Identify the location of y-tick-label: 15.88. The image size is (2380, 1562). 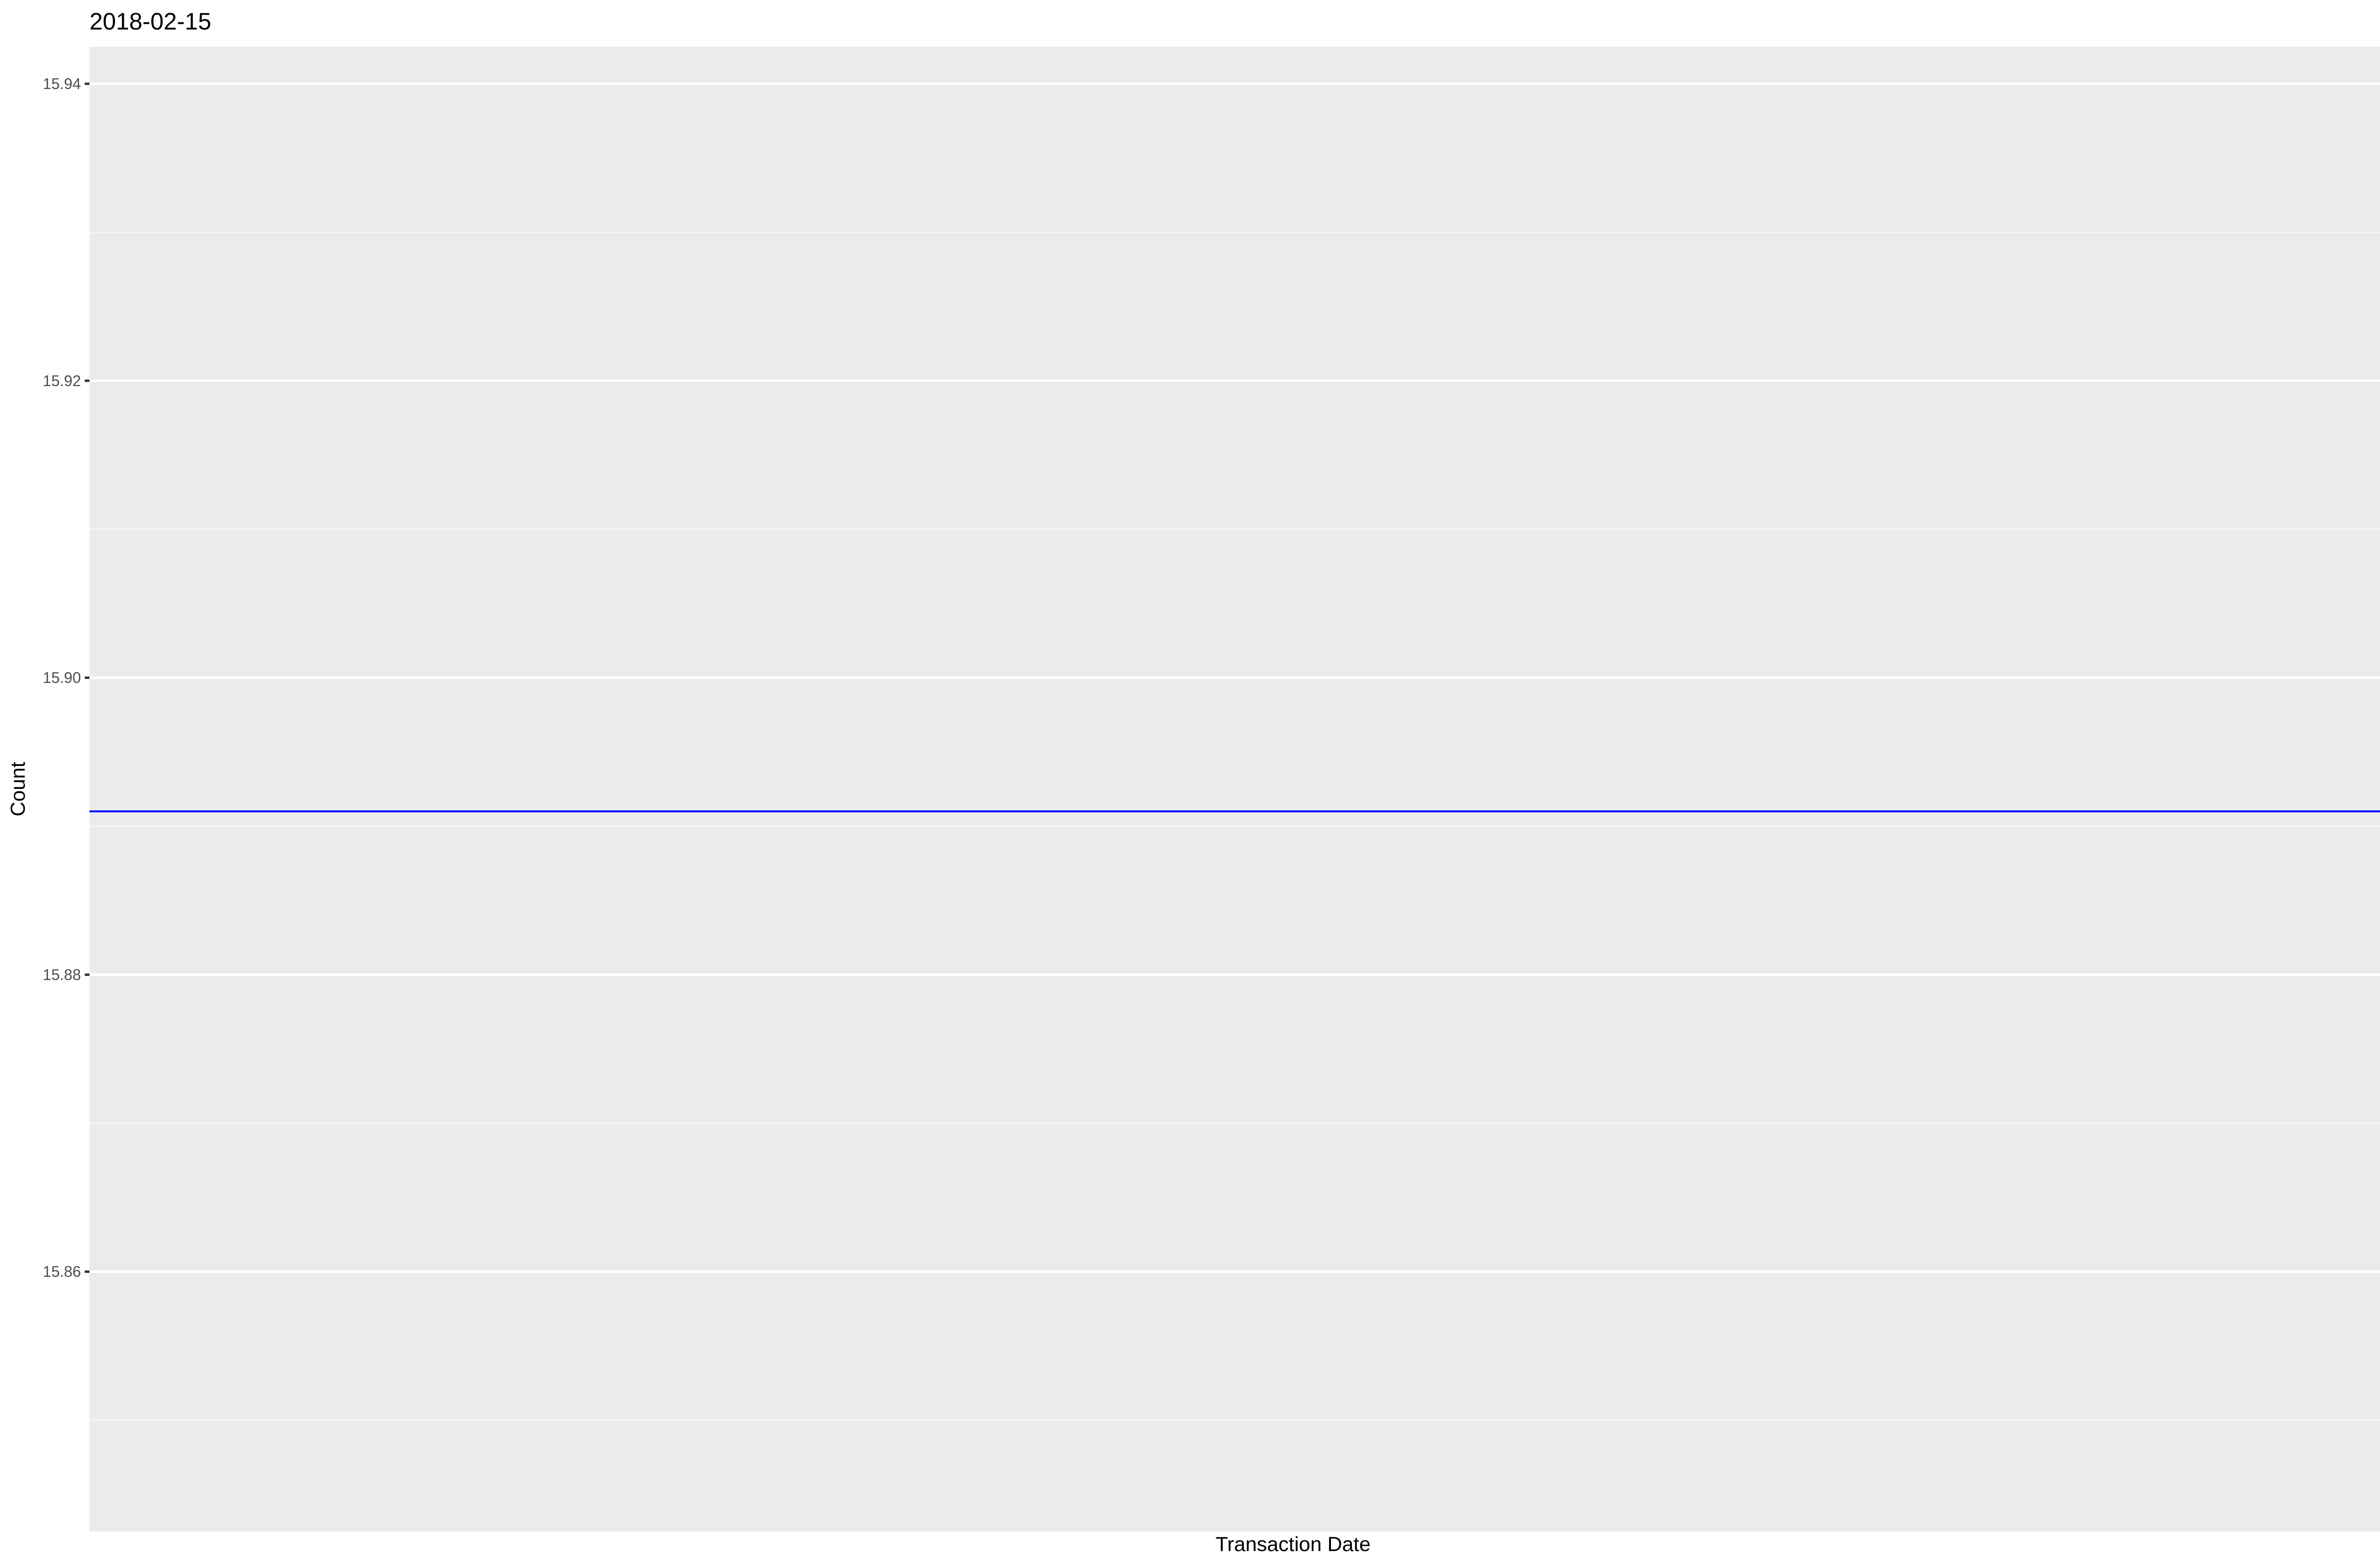
(62, 974).